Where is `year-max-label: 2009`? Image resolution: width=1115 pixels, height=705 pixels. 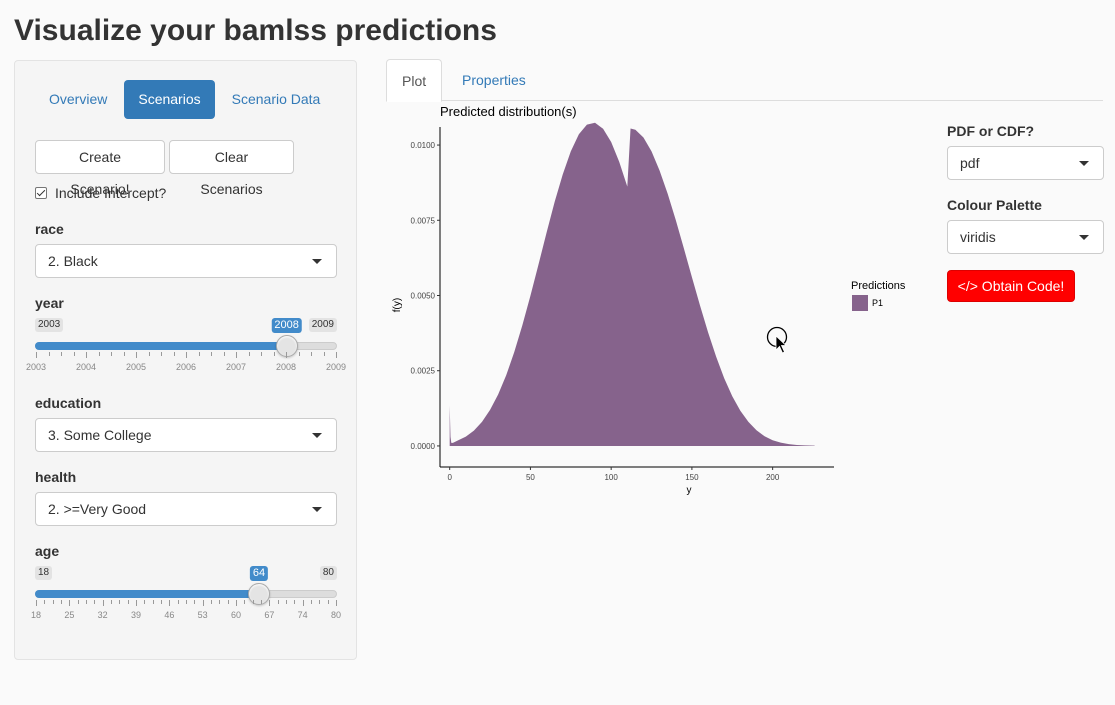
year-max-label: 2009 is located at coordinates (322, 325).